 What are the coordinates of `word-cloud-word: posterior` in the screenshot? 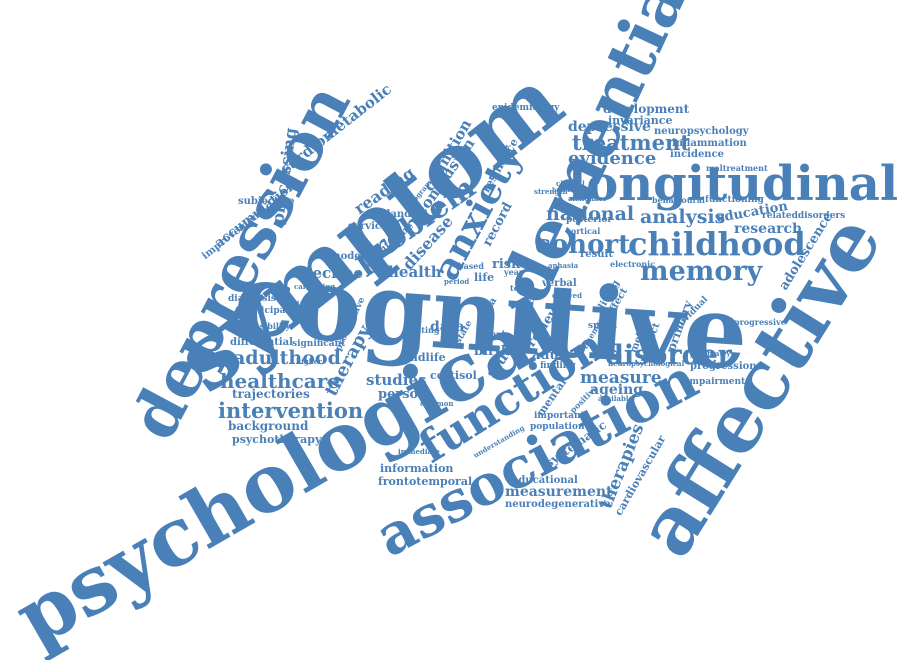 It's located at (589, 220).